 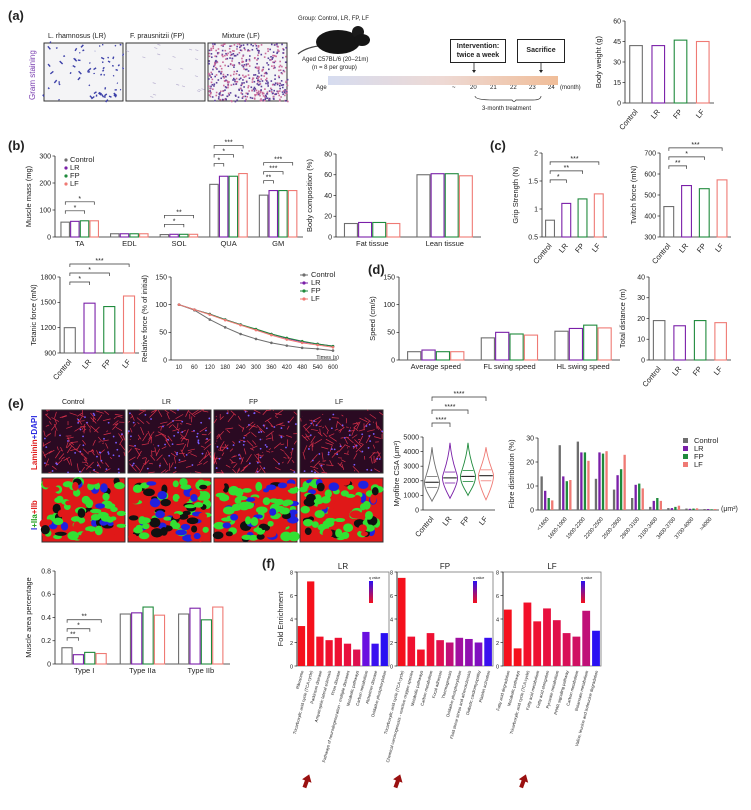 What do you see at coordinates (536, 209) in the screenshot?
I see `y-tick-label: 1` at bounding box center [536, 209].